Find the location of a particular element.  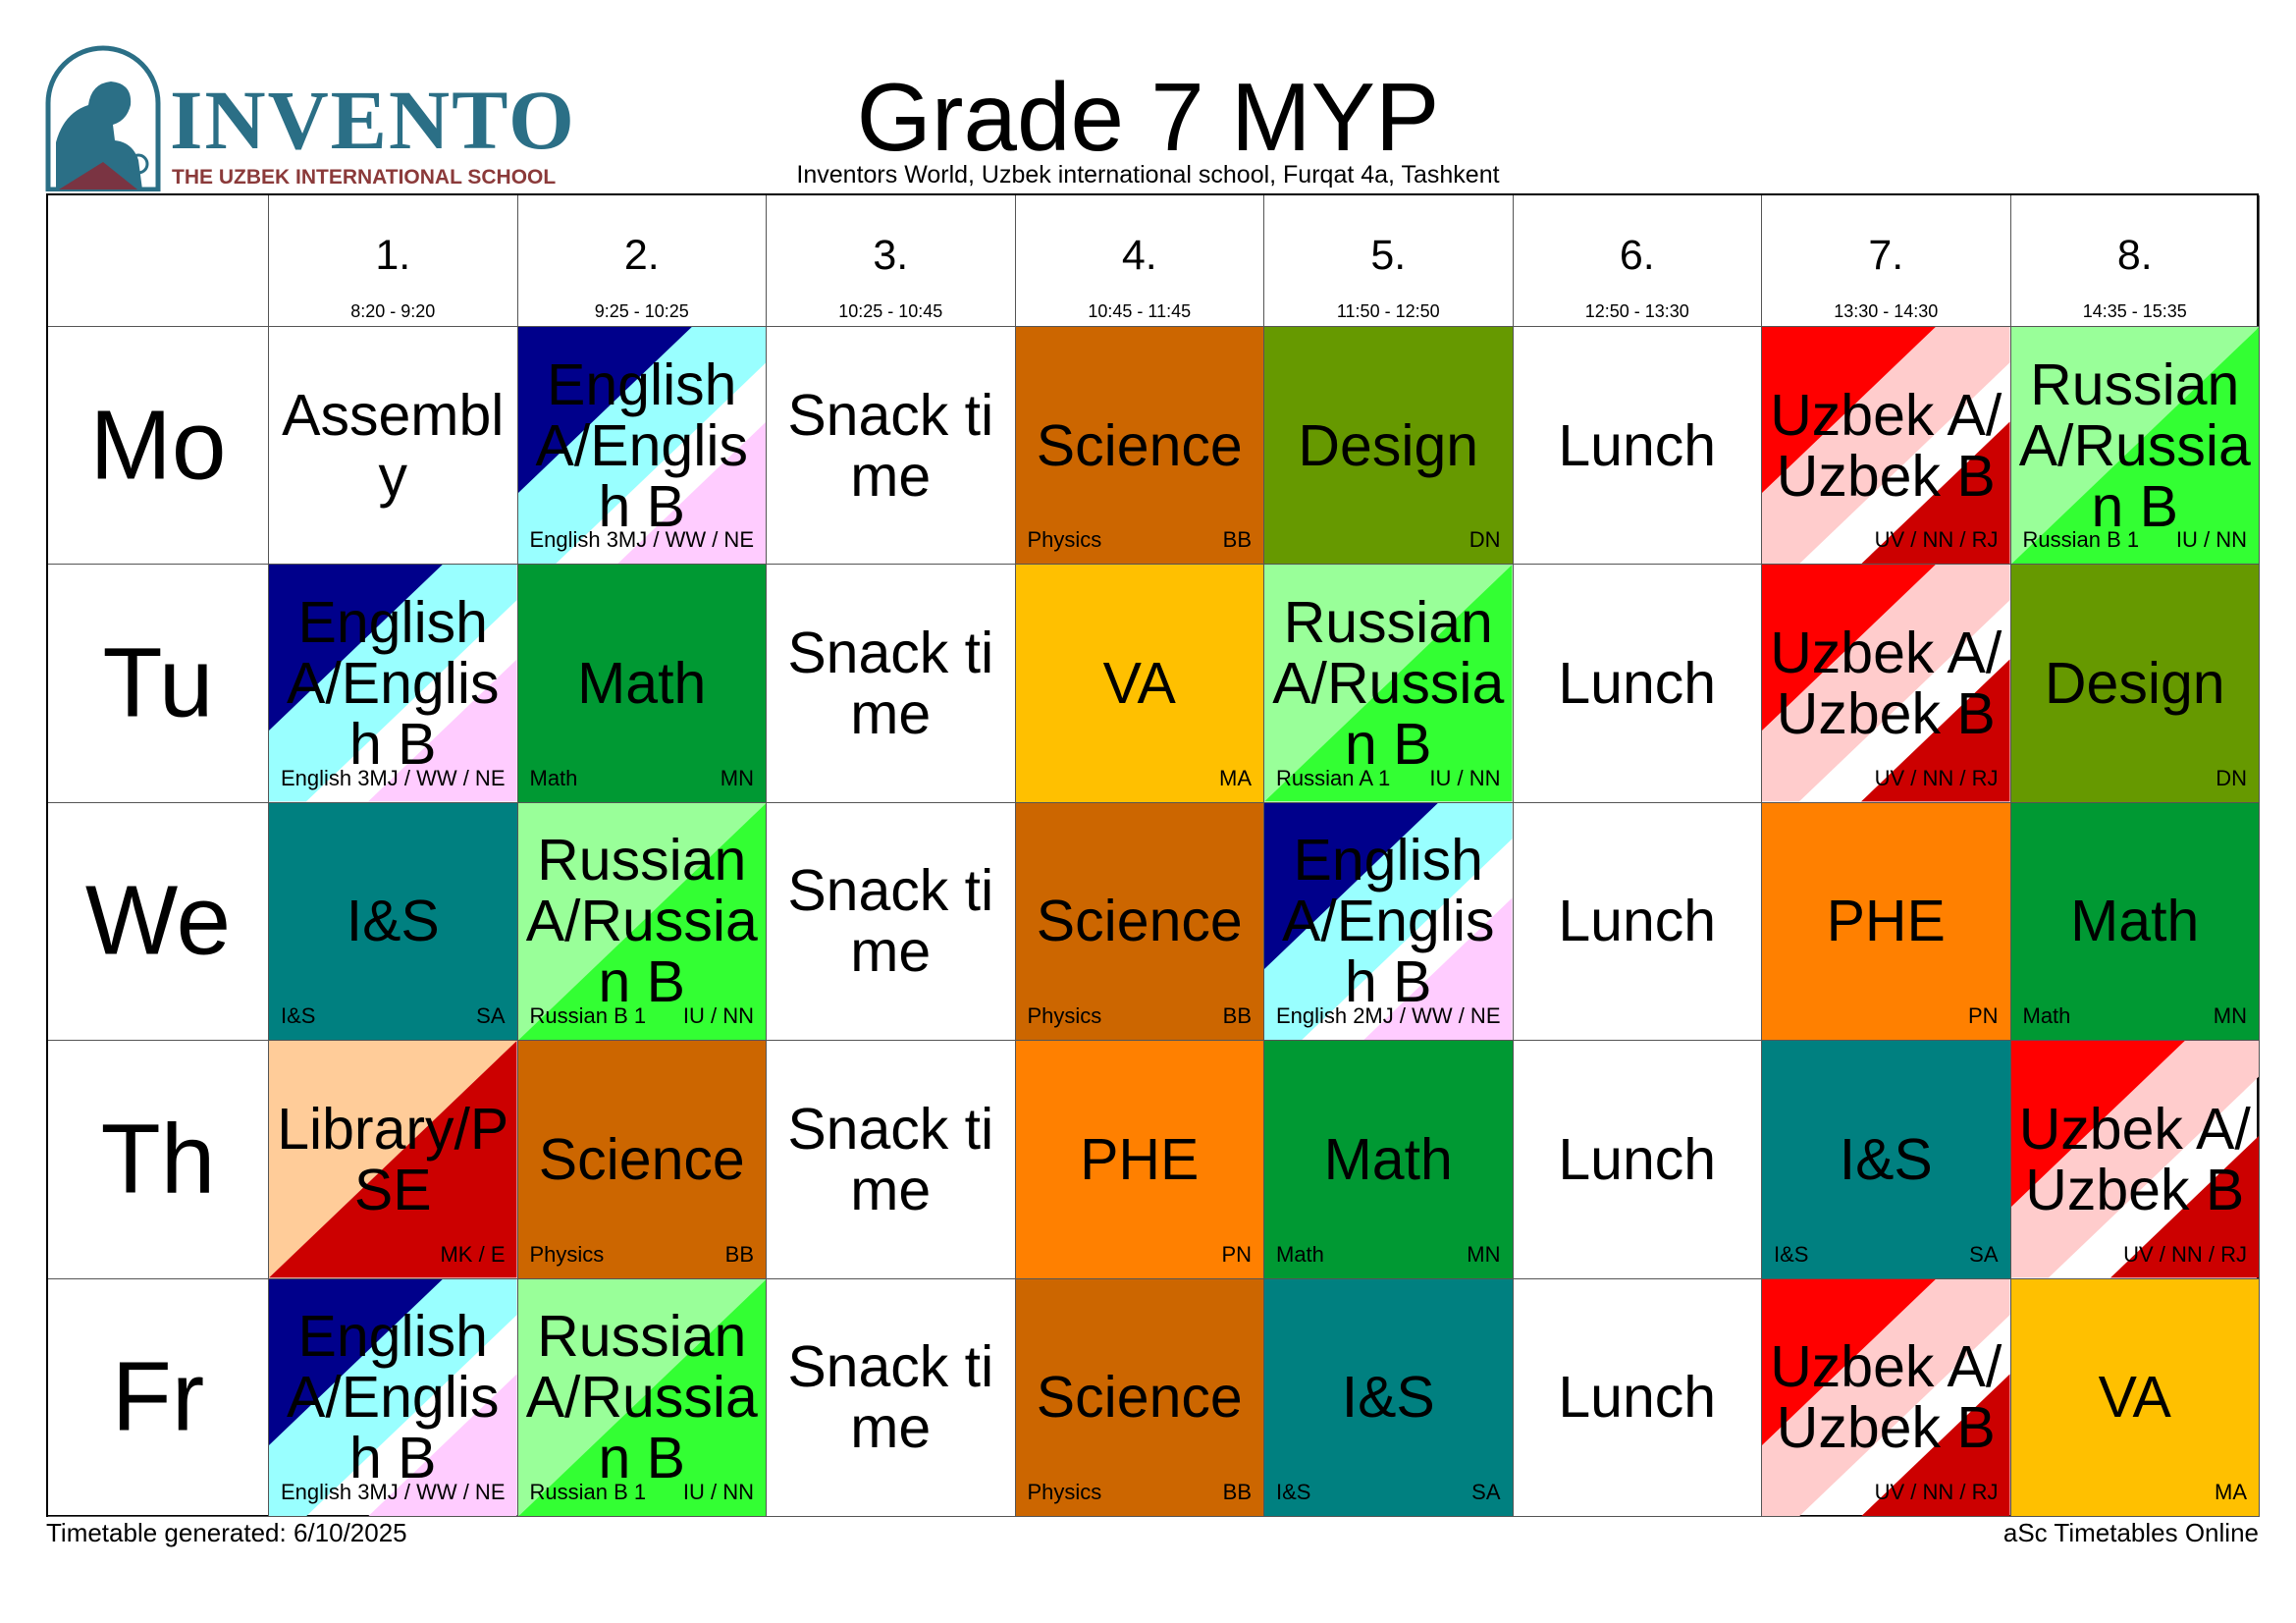

period-header-5: 5. 11:50 - 12:50 is located at coordinates (1389, 261).